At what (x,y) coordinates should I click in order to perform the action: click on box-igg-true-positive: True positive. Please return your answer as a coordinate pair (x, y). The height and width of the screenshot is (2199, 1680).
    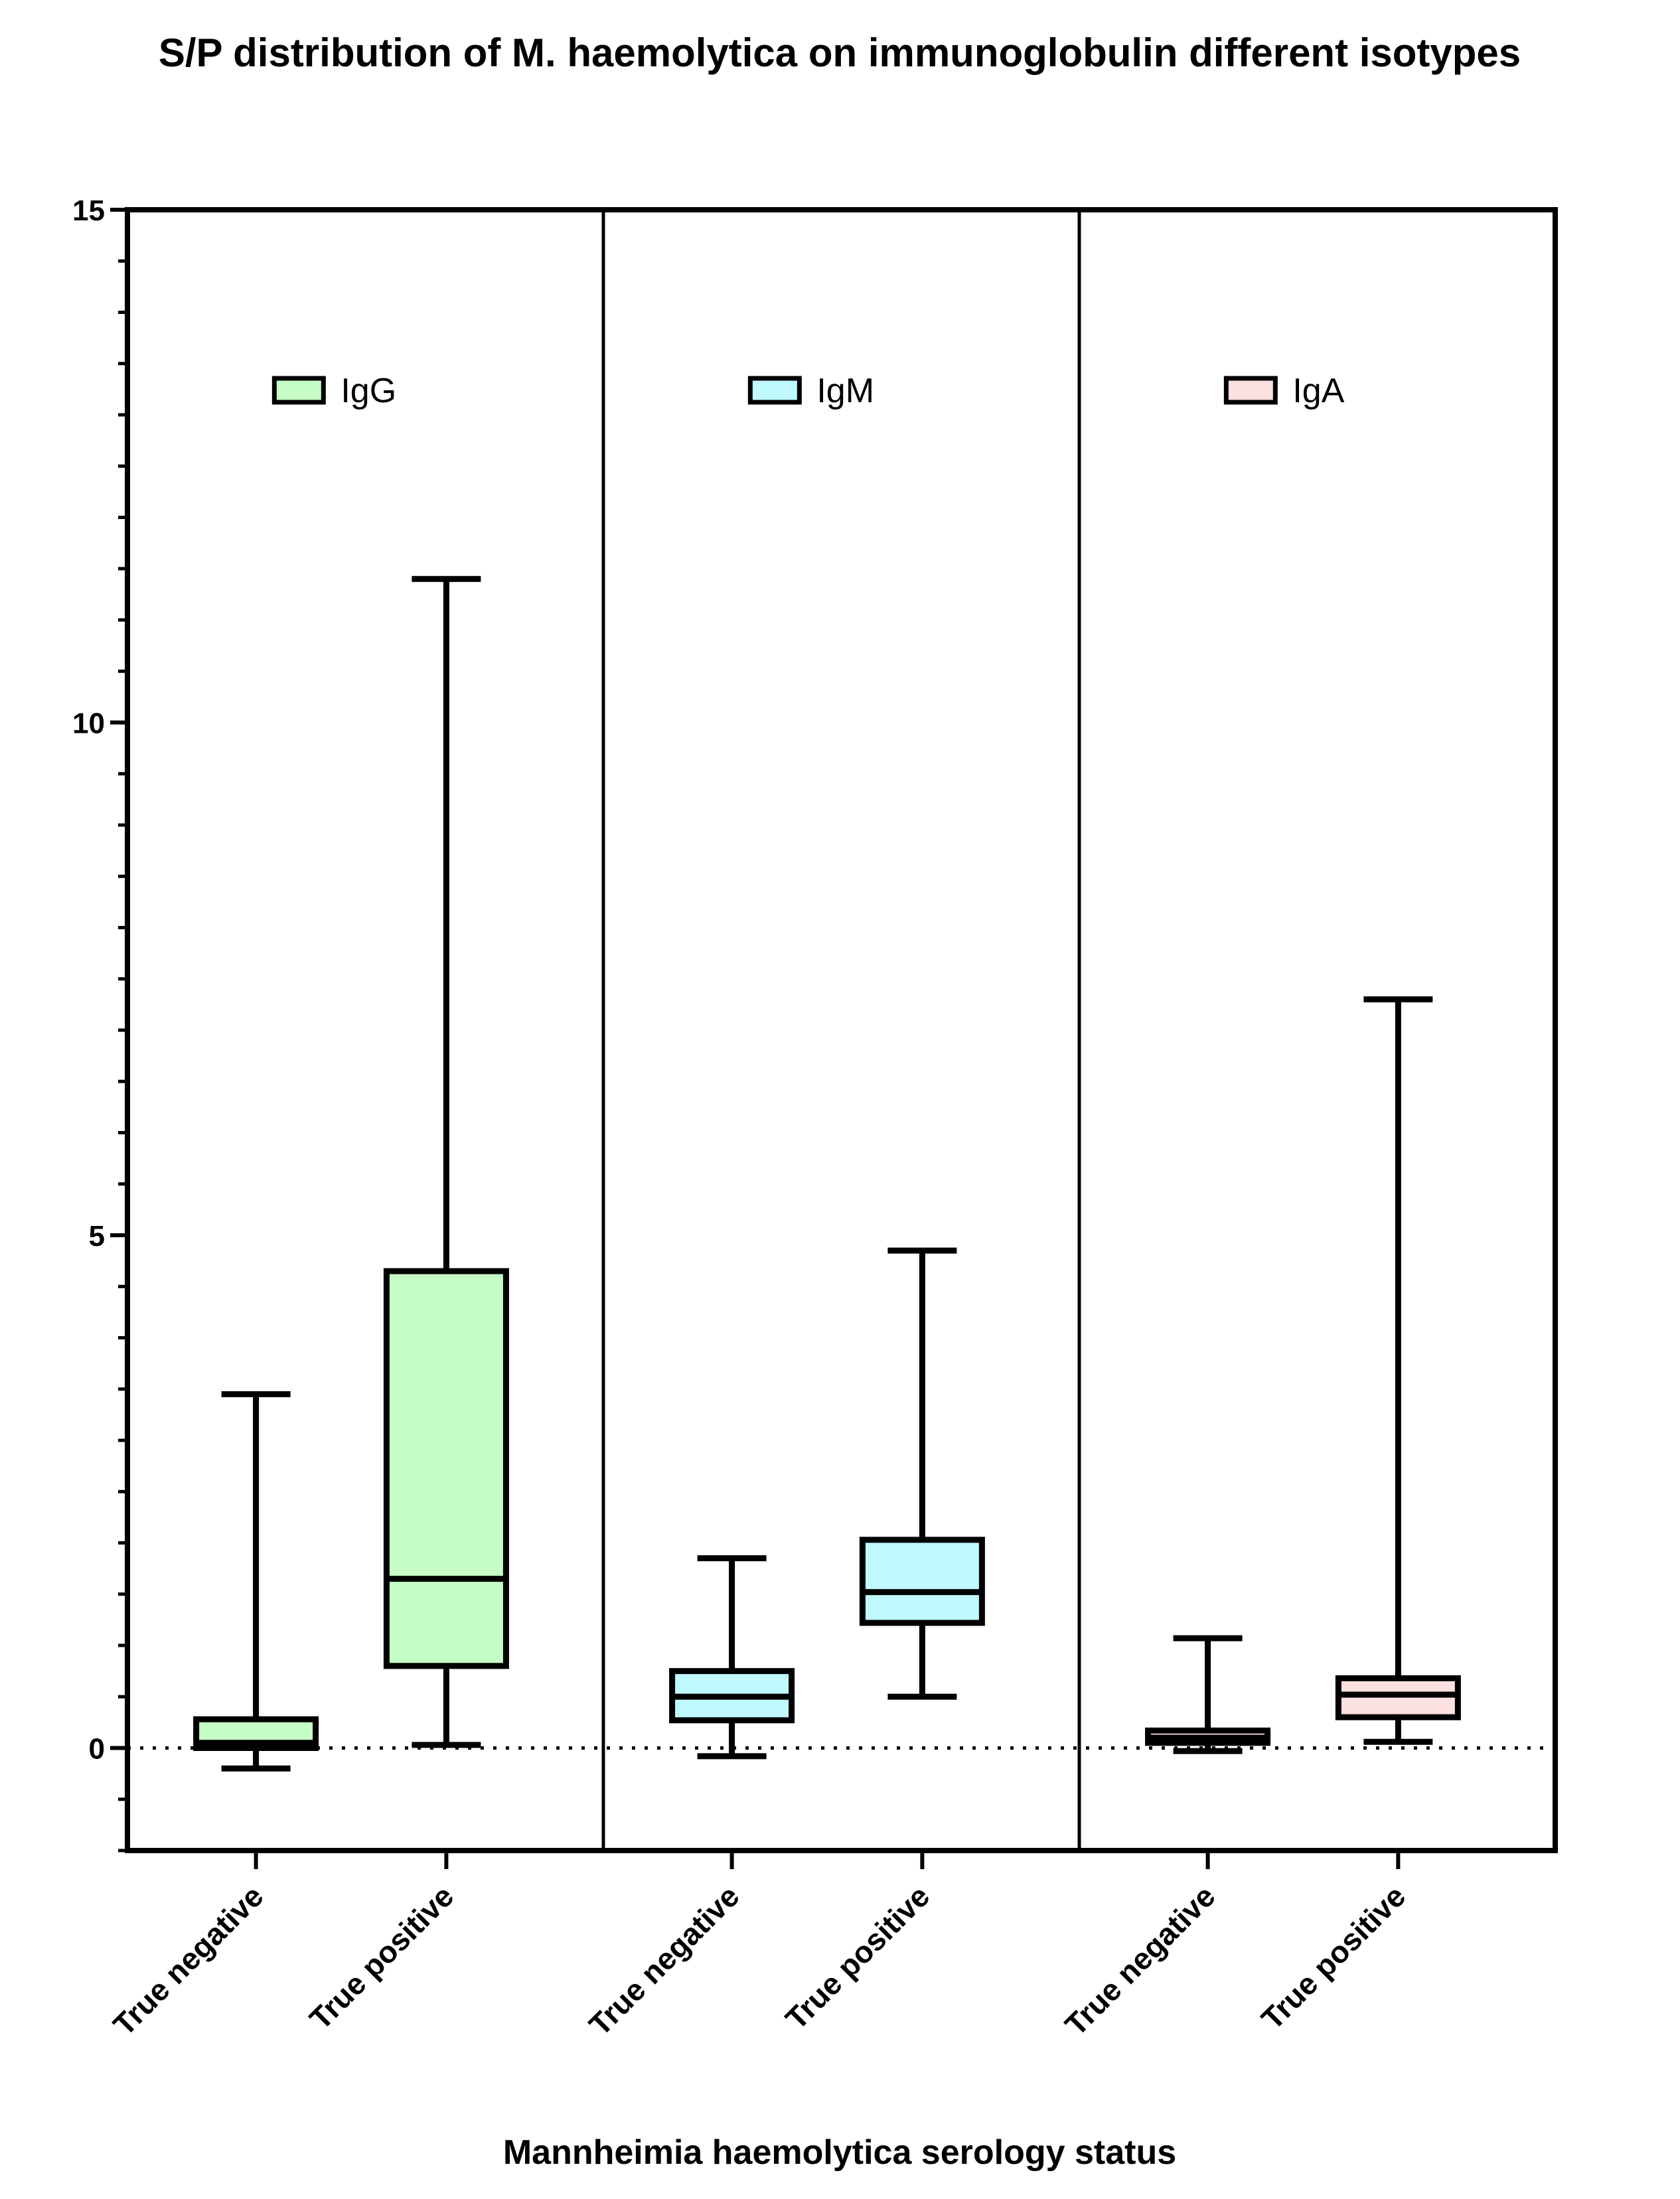
    Looking at the image, I should click on (406, 1305).